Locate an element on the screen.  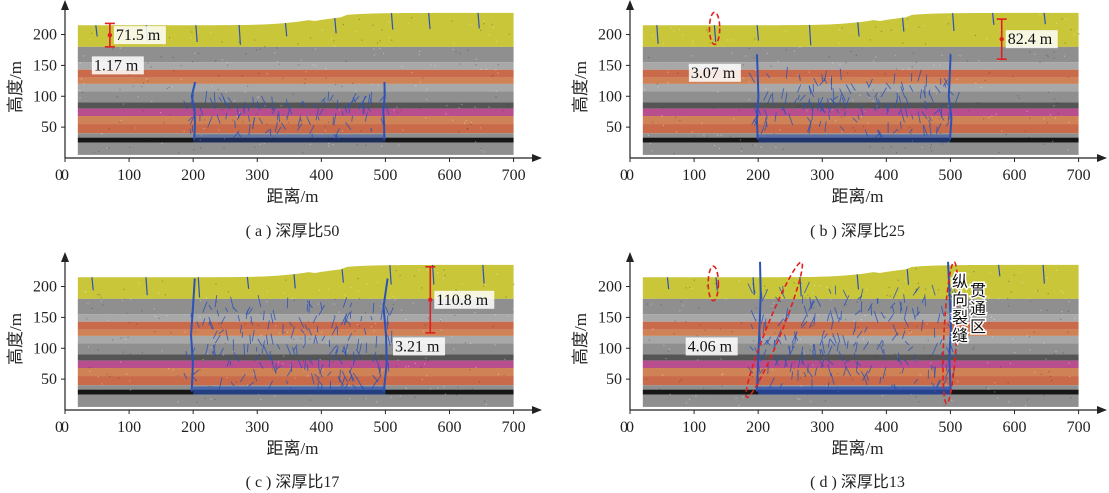
panel-caption: ( d ) 深厚比13 is located at coordinates (857, 482).